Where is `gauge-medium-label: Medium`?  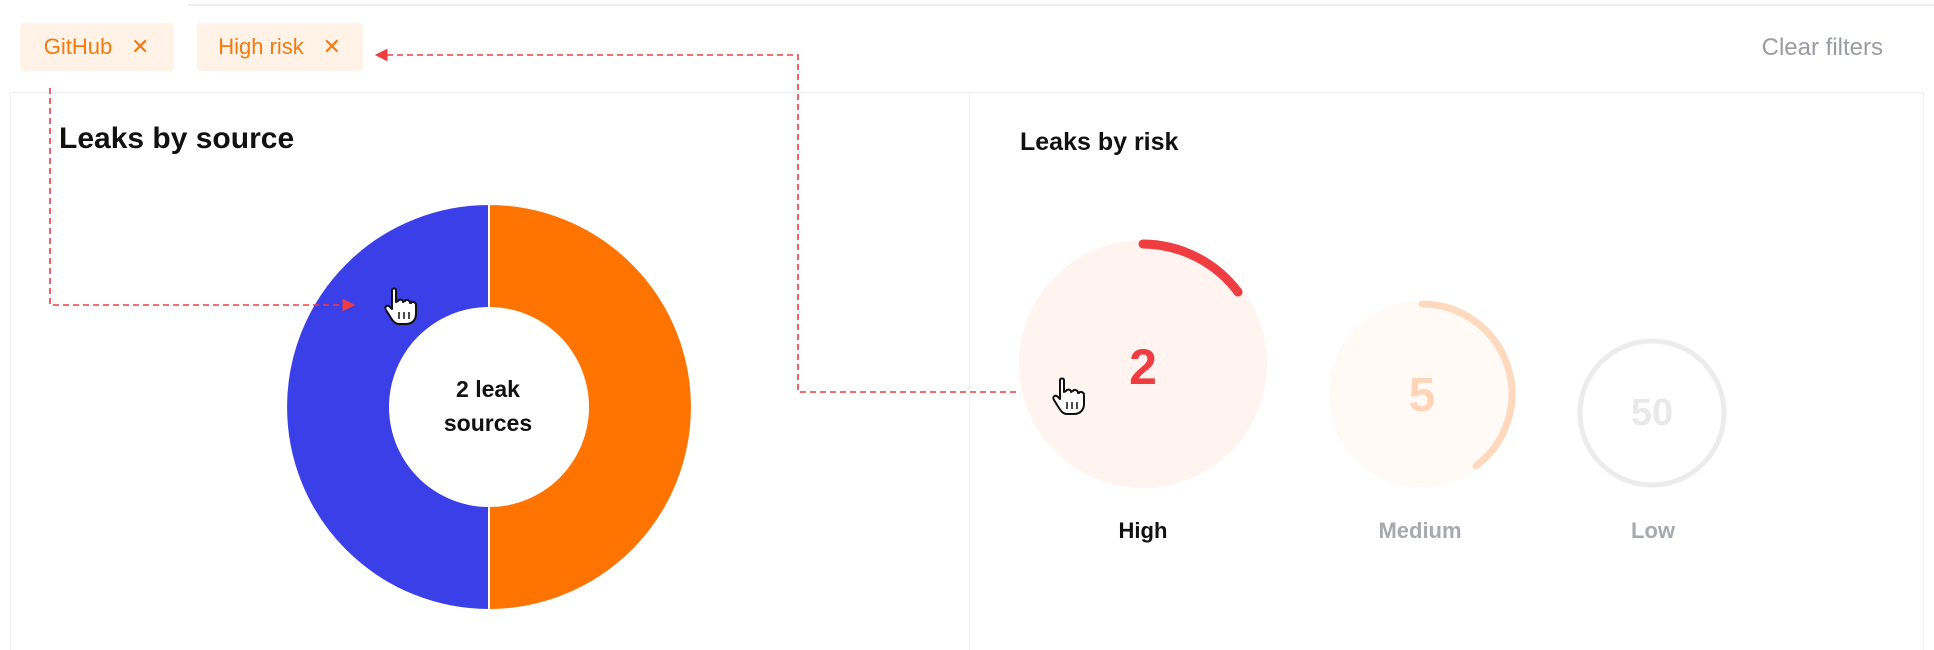 gauge-medium-label: Medium is located at coordinates (1420, 530).